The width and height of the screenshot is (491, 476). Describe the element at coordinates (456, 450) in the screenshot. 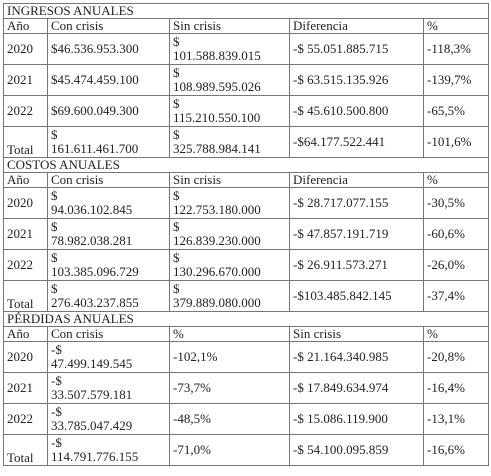

I see `value-cell: -16,6%` at that location.